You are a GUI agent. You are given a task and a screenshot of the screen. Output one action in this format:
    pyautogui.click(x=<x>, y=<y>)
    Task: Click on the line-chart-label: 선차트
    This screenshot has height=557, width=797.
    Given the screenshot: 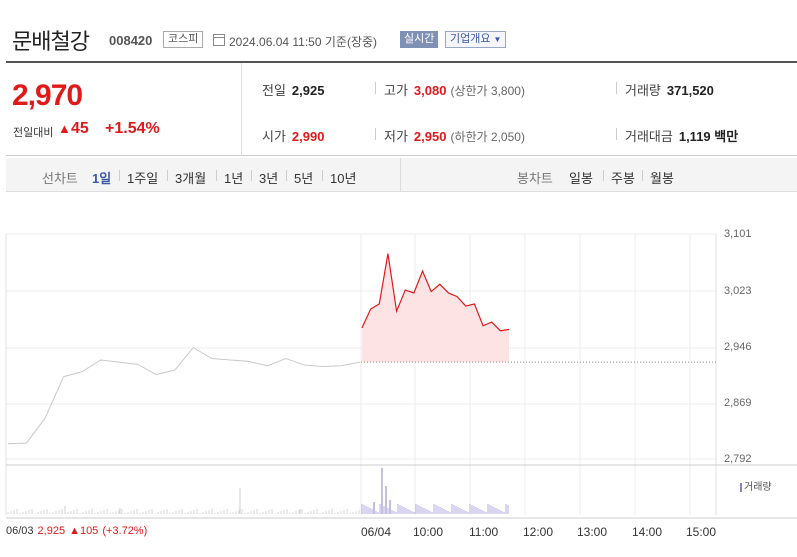 What is the action you would take?
    pyautogui.click(x=60, y=178)
    